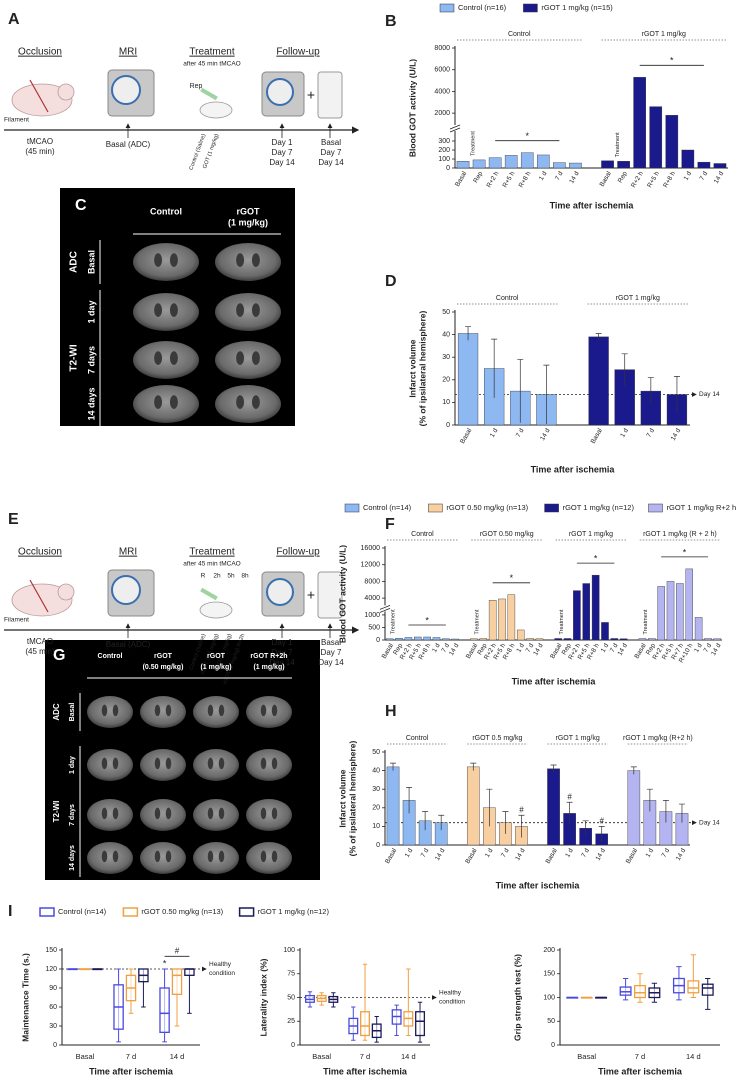 The height and width of the screenshot is (1081, 736). What do you see at coordinates (282, 642) in the screenshot?
I see `followup-day: Day 1` at bounding box center [282, 642].